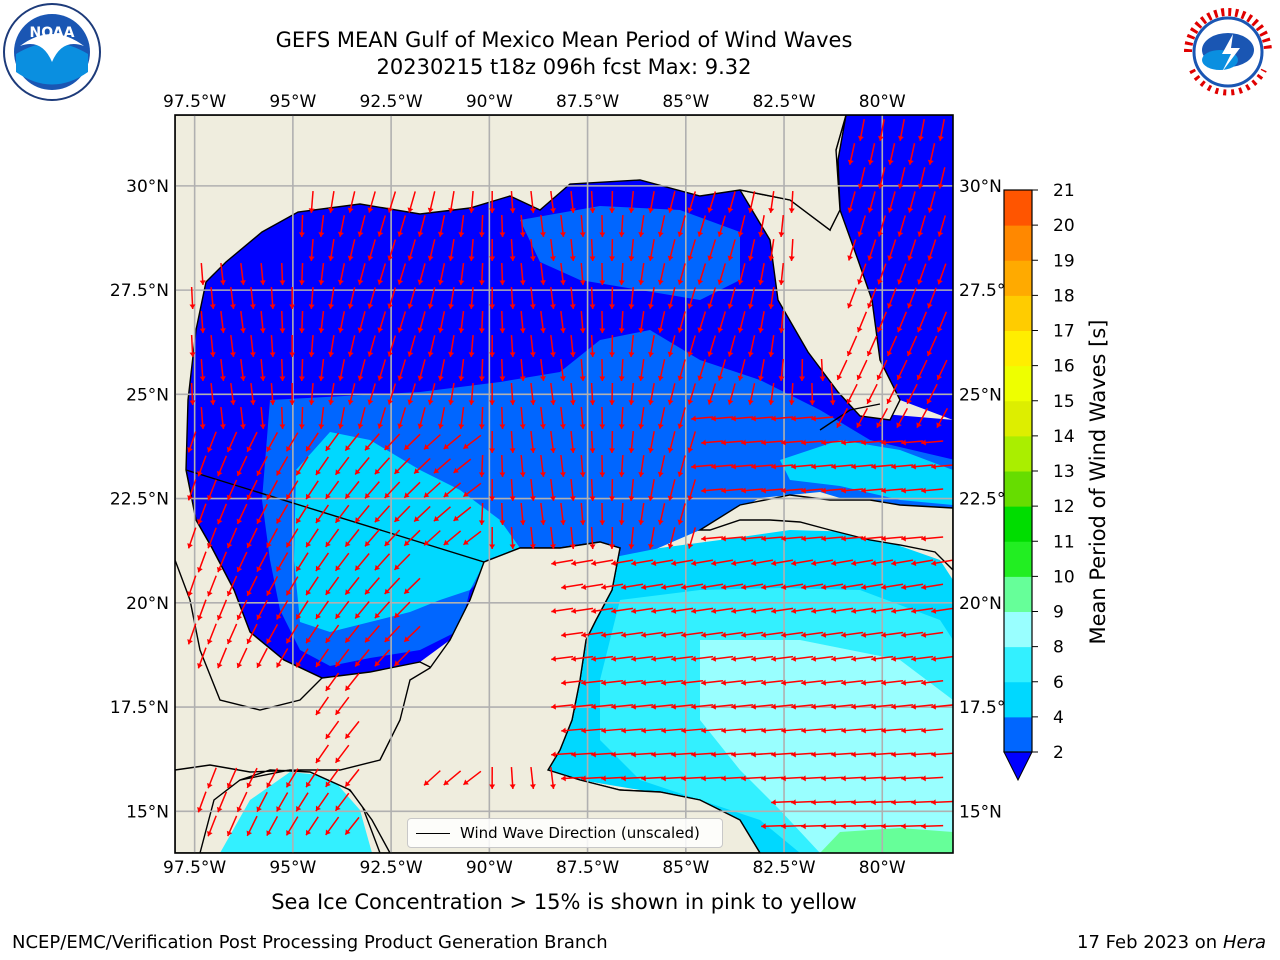 The width and height of the screenshot is (1280, 960). I want to click on lon-tick-label: 95°W, so click(292, 102).